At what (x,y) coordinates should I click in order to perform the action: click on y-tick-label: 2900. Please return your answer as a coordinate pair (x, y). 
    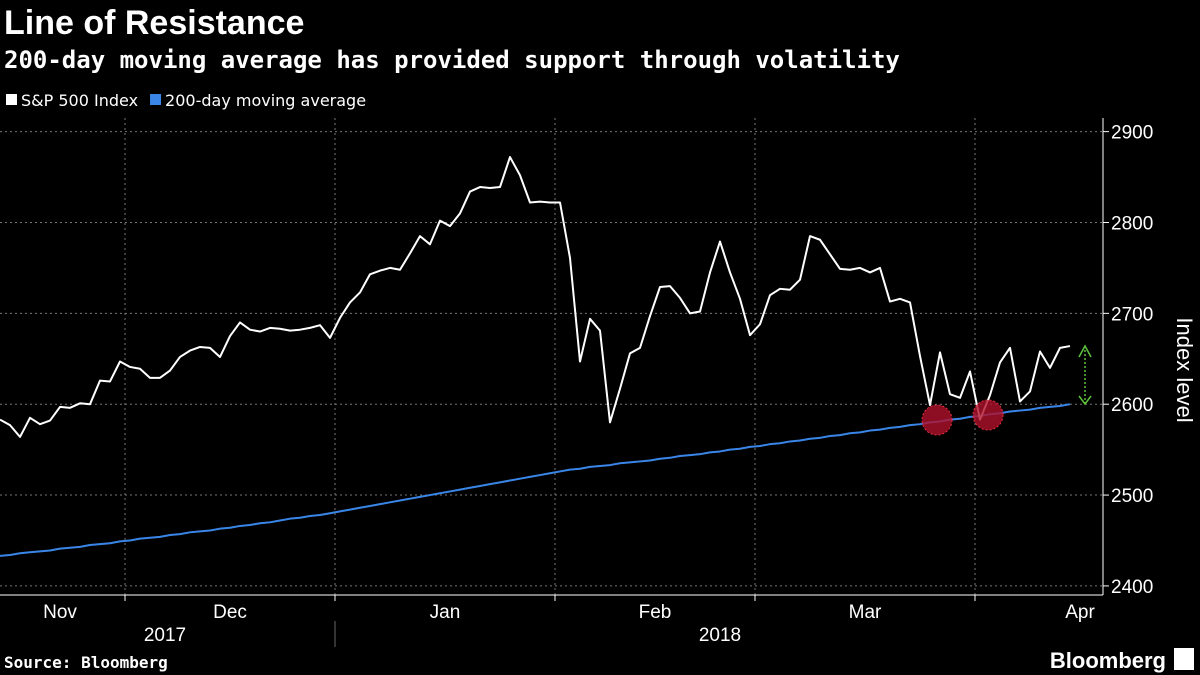
    Looking at the image, I should click on (1132, 133).